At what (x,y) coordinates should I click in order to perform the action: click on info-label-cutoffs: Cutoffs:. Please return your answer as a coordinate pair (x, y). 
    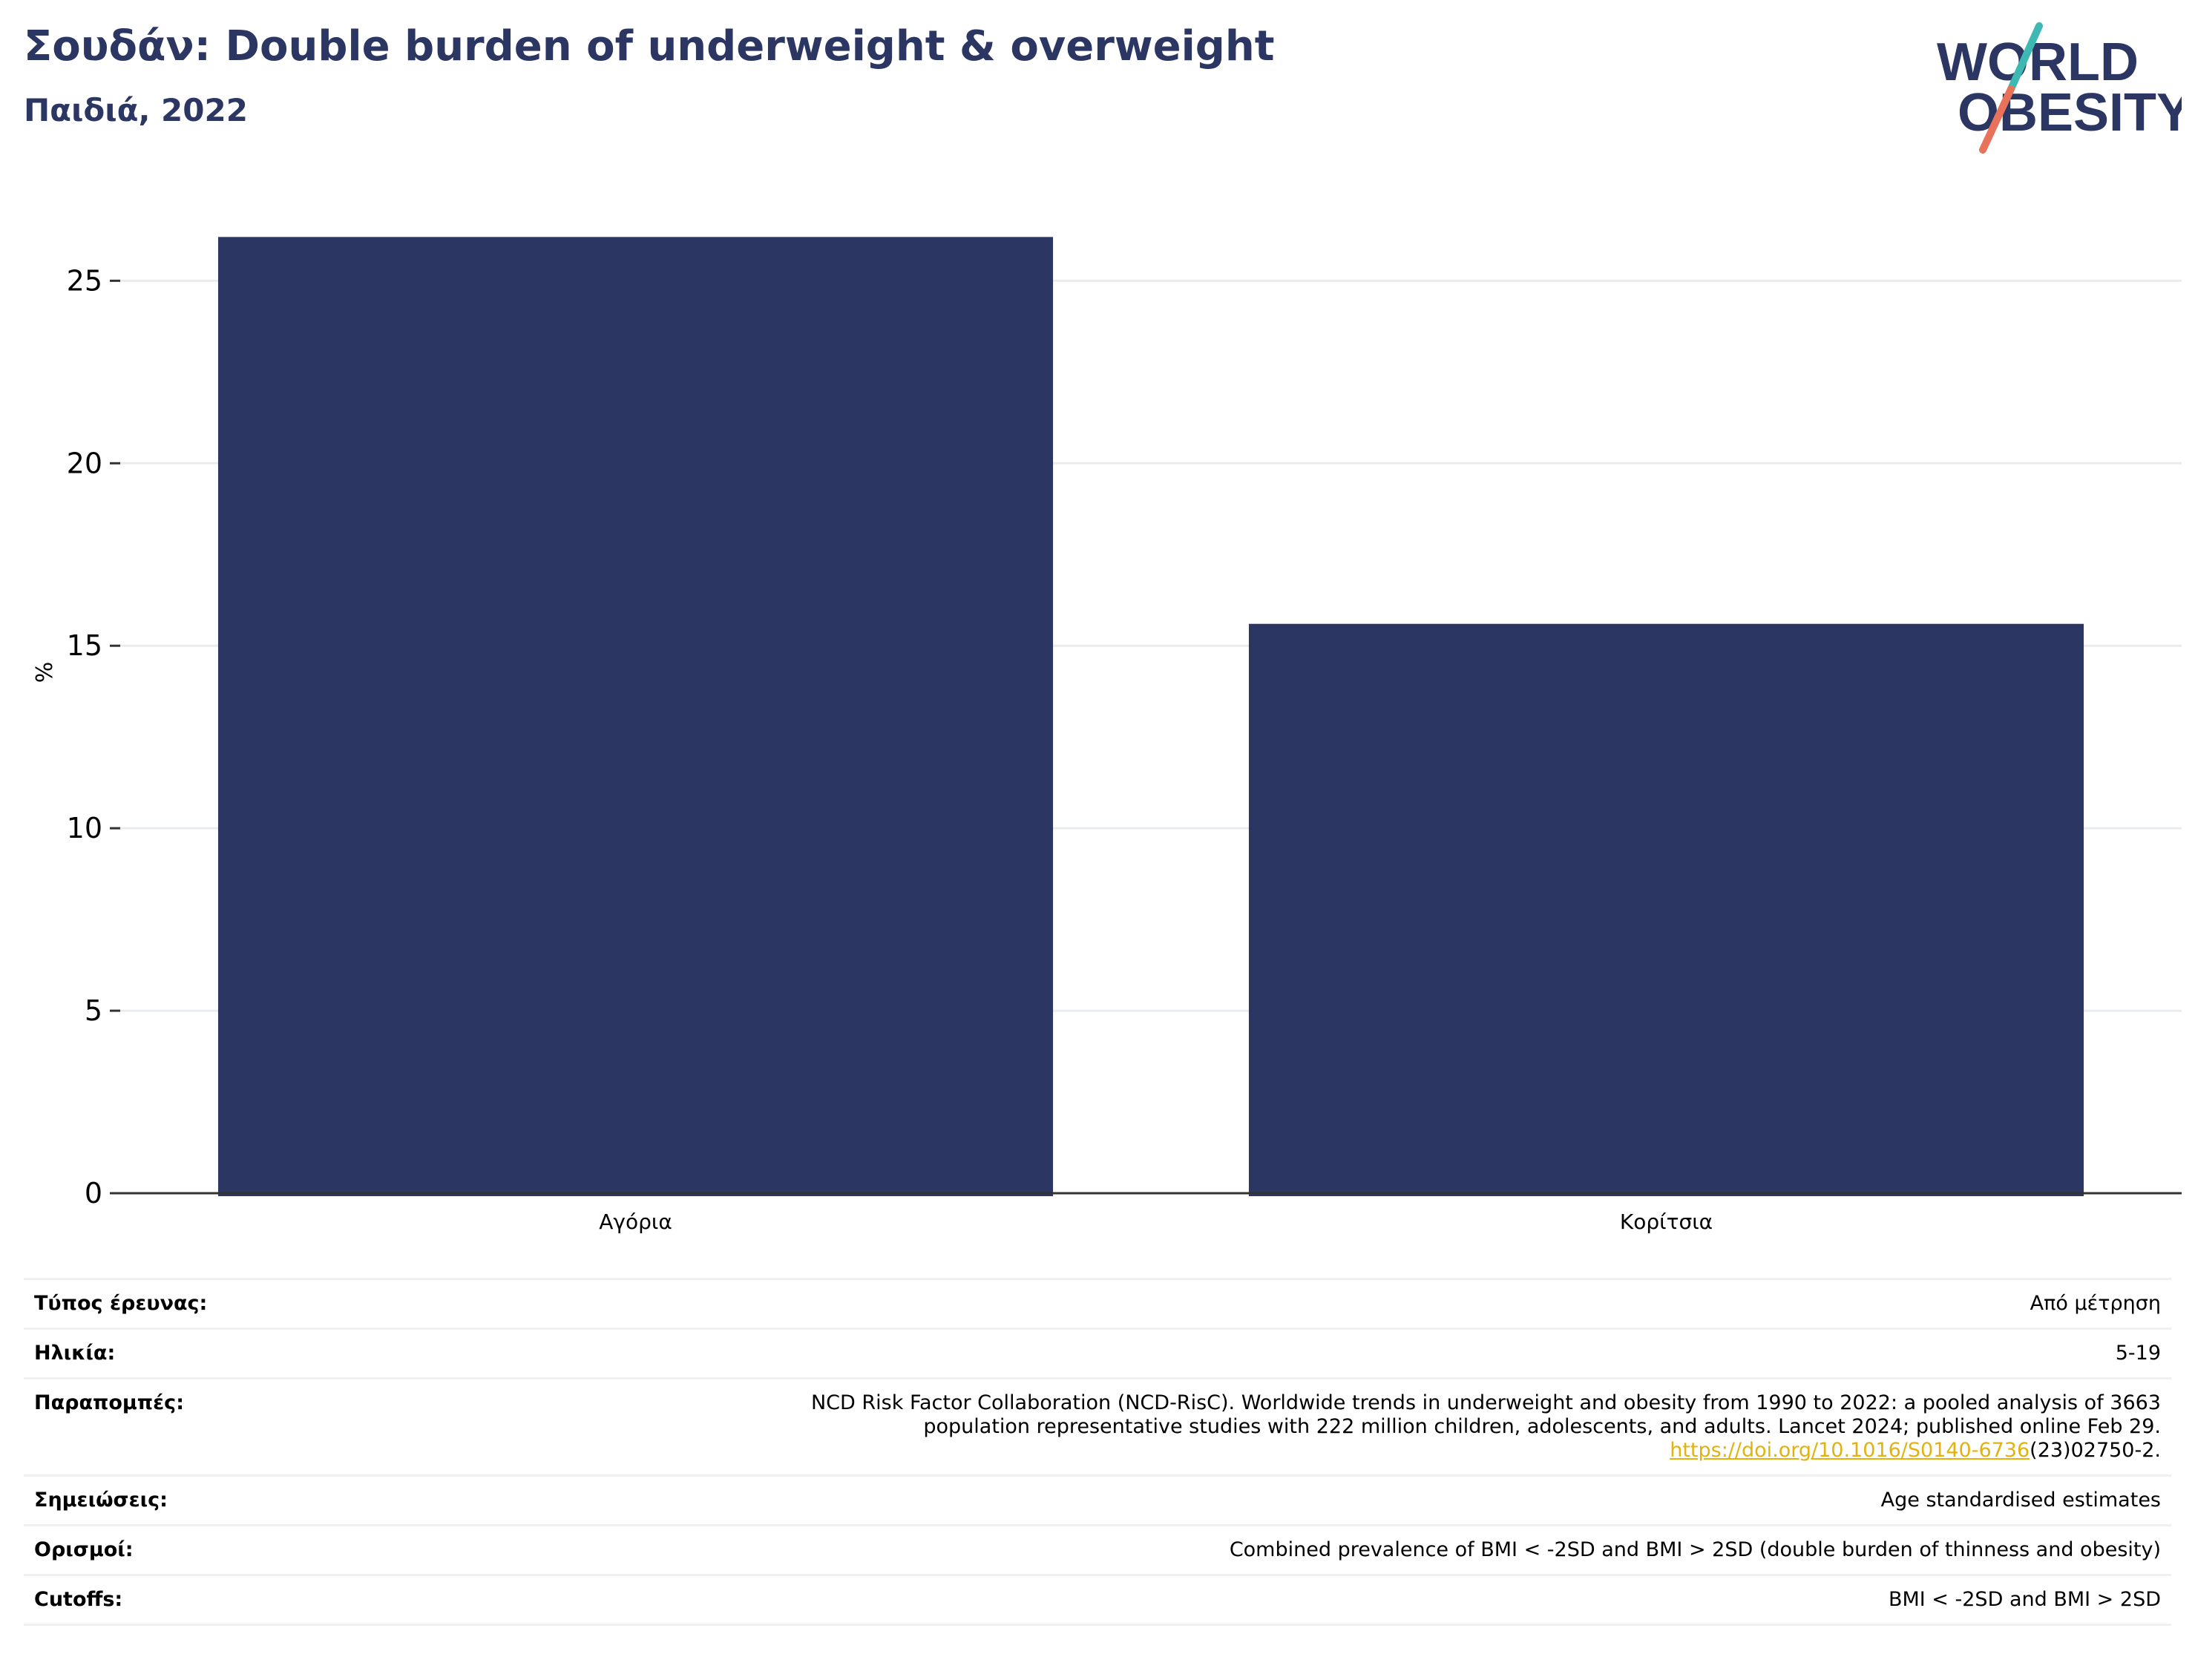
    Looking at the image, I should click on (220, 1600).